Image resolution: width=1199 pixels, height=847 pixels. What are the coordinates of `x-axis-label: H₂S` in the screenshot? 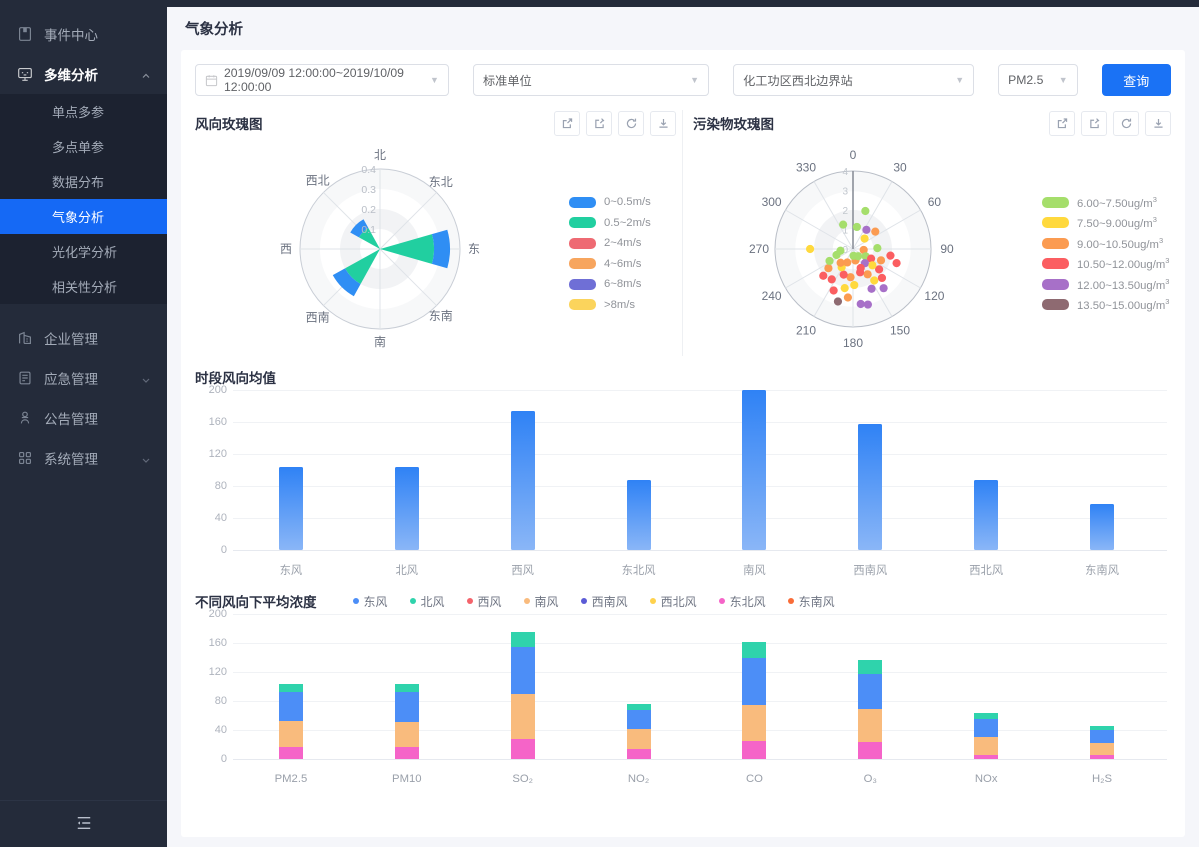 It's located at (1102, 779).